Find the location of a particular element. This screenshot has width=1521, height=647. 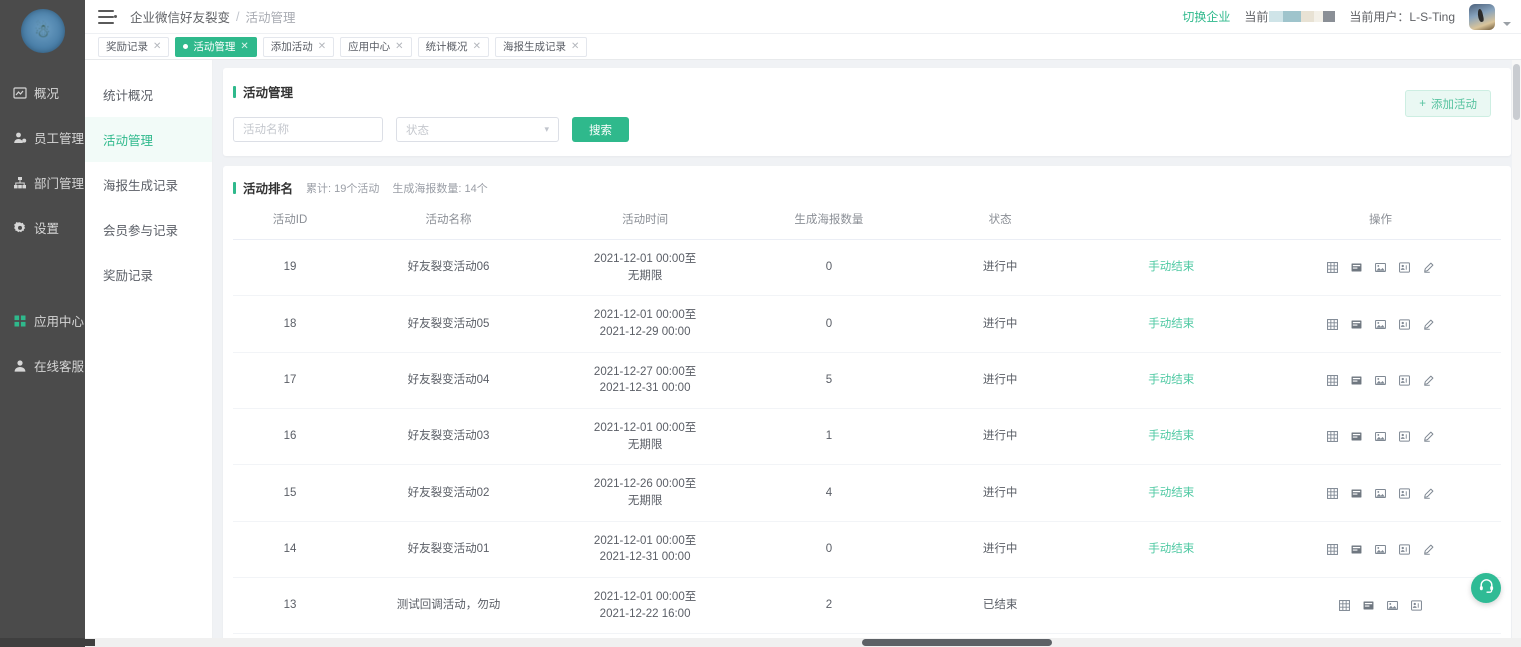

sidebar-item-app-center: 应用中心 is located at coordinates (42, 320).